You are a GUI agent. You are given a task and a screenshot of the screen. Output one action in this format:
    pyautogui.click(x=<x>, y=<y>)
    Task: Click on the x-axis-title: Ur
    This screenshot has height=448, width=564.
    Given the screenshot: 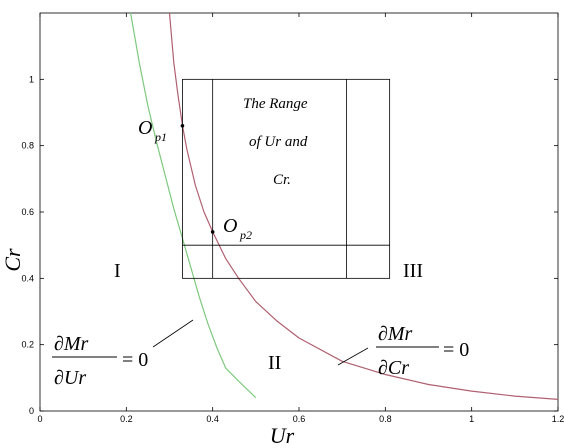 What is the action you would take?
    pyautogui.click(x=282, y=435)
    